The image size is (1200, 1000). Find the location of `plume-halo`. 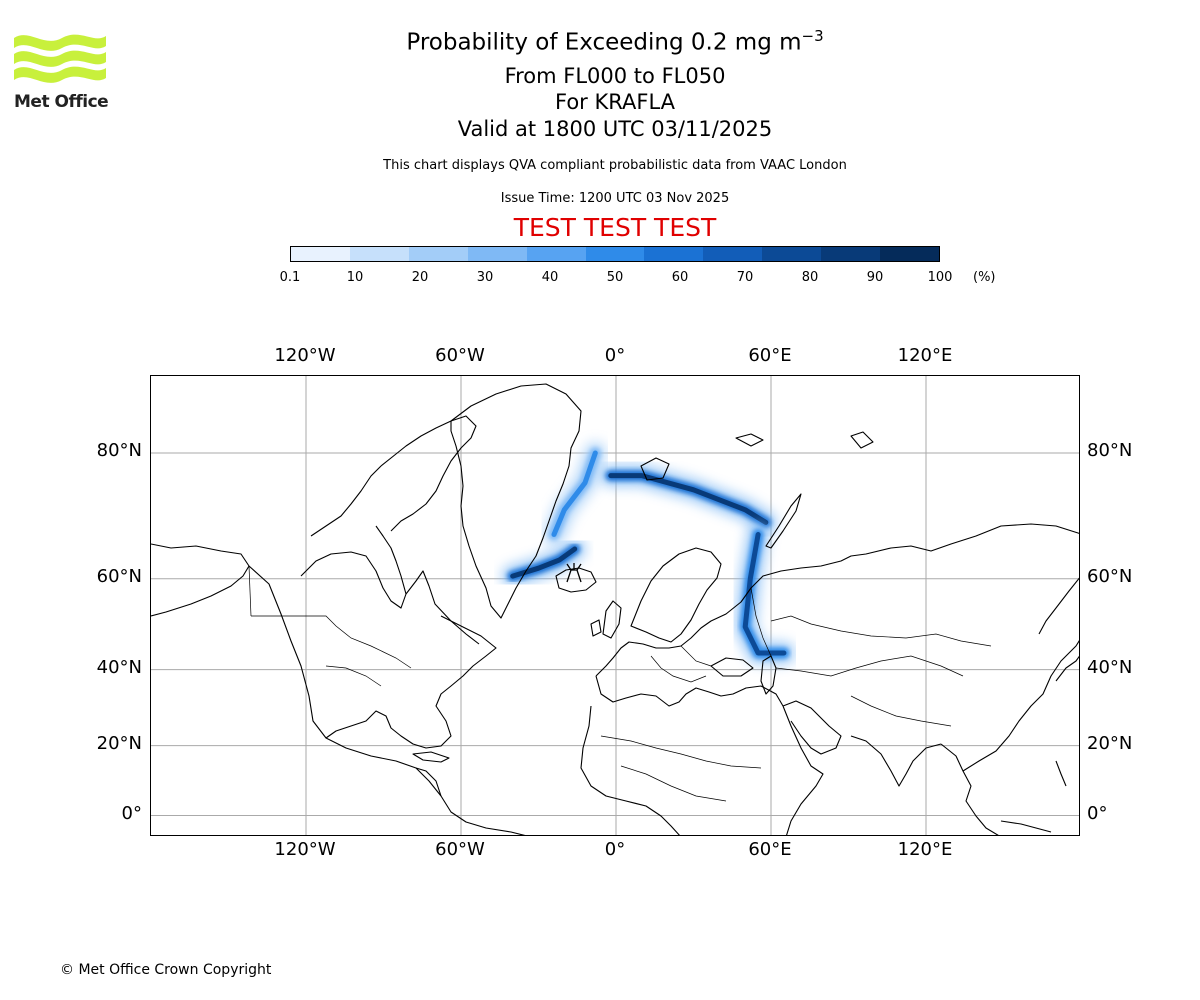

plume-halo is located at coordinates (688, 499).